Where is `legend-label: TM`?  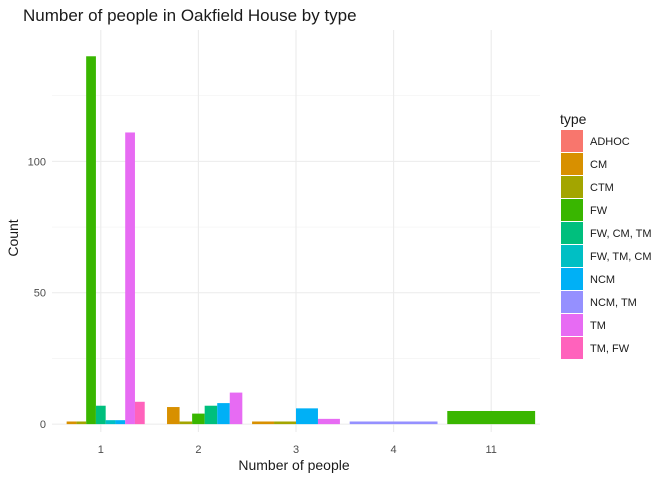 legend-label: TM is located at coordinates (598, 326).